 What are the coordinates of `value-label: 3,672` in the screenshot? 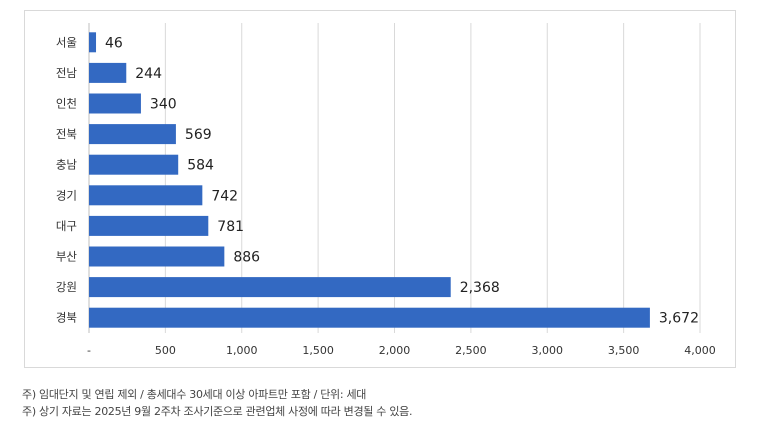 It's located at (679, 319).